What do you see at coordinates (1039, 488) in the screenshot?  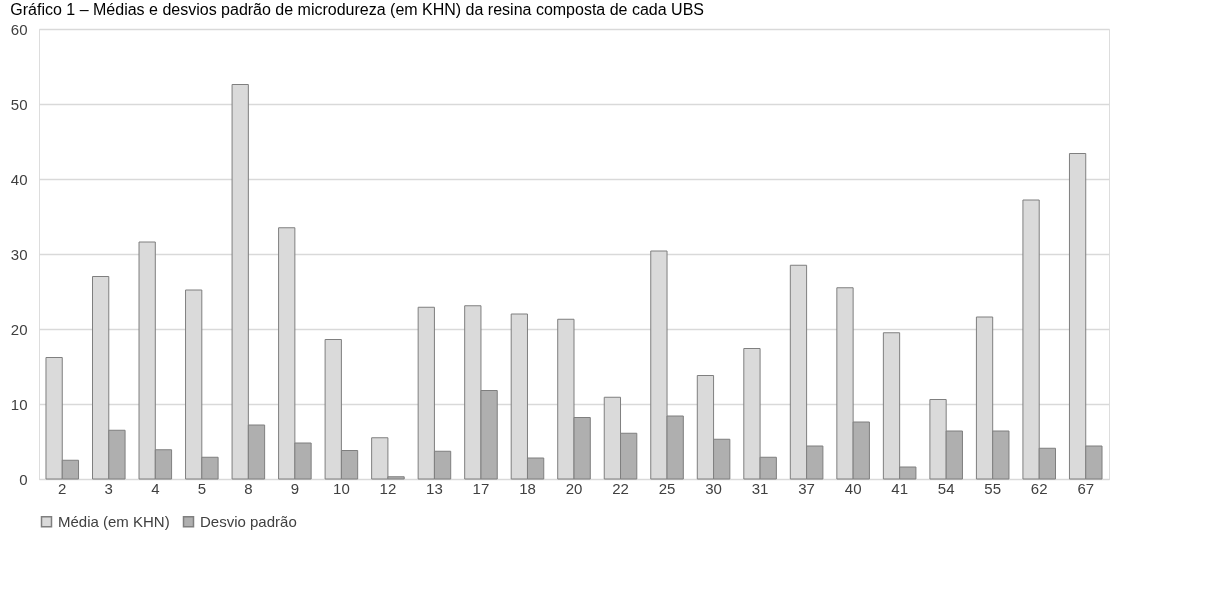 I see `x-tick-label: 62` at bounding box center [1039, 488].